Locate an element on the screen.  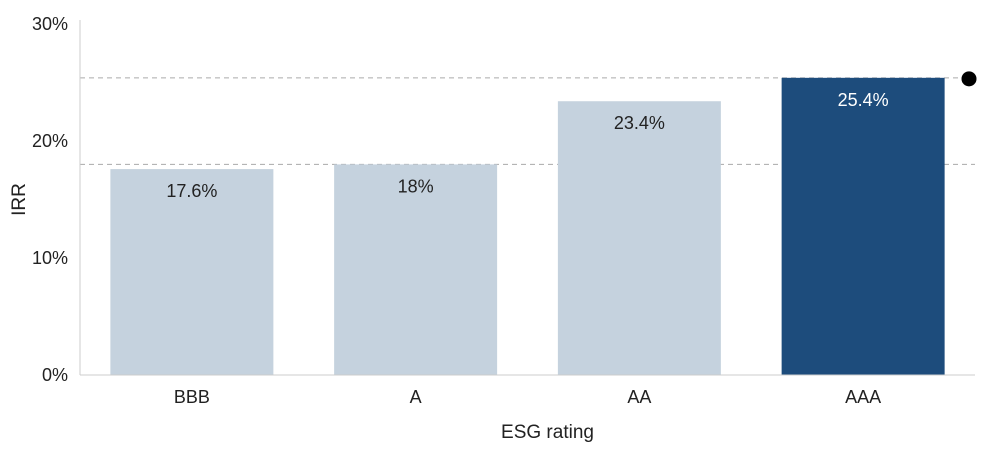
y-tick-labels: 0% 10% 20% 30% is located at coordinates (50, 199).